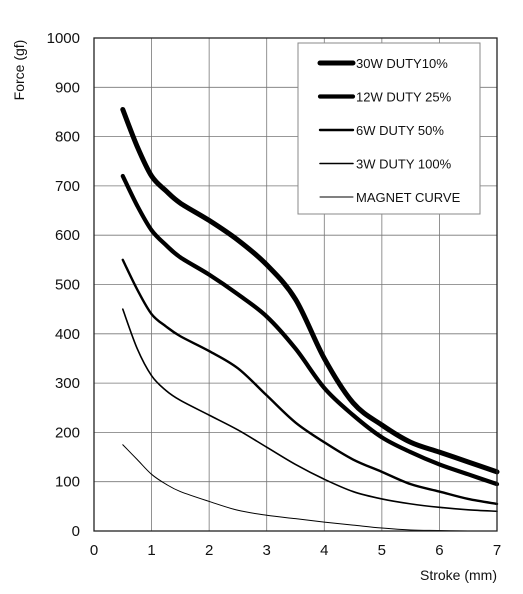 The image size is (523, 594). What do you see at coordinates (402, 63) in the screenshot?
I see `legend-label-1: 30W DUTY10%` at bounding box center [402, 63].